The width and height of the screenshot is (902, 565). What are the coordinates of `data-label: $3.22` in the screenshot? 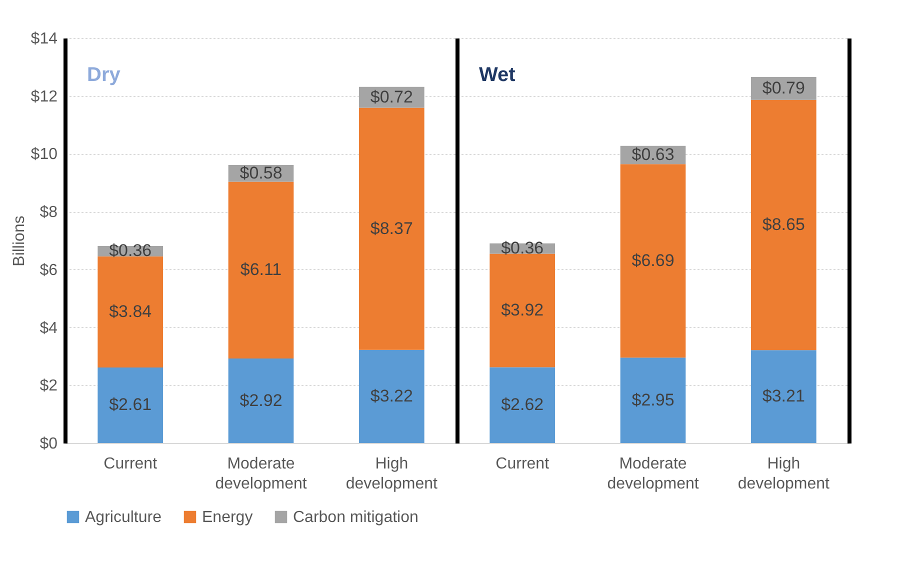 It's located at (391, 396).